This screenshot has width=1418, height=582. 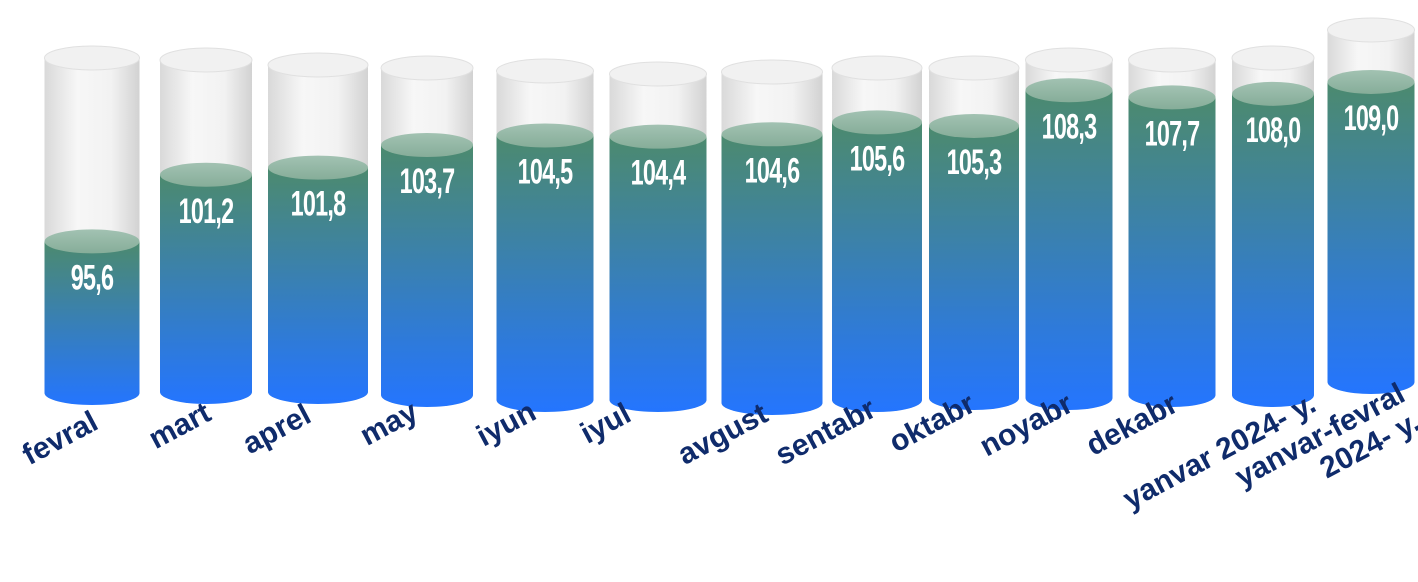 What do you see at coordinates (877, 159) in the screenshot?
I see `value-label: 105,6` at bounding box center [877, 159].